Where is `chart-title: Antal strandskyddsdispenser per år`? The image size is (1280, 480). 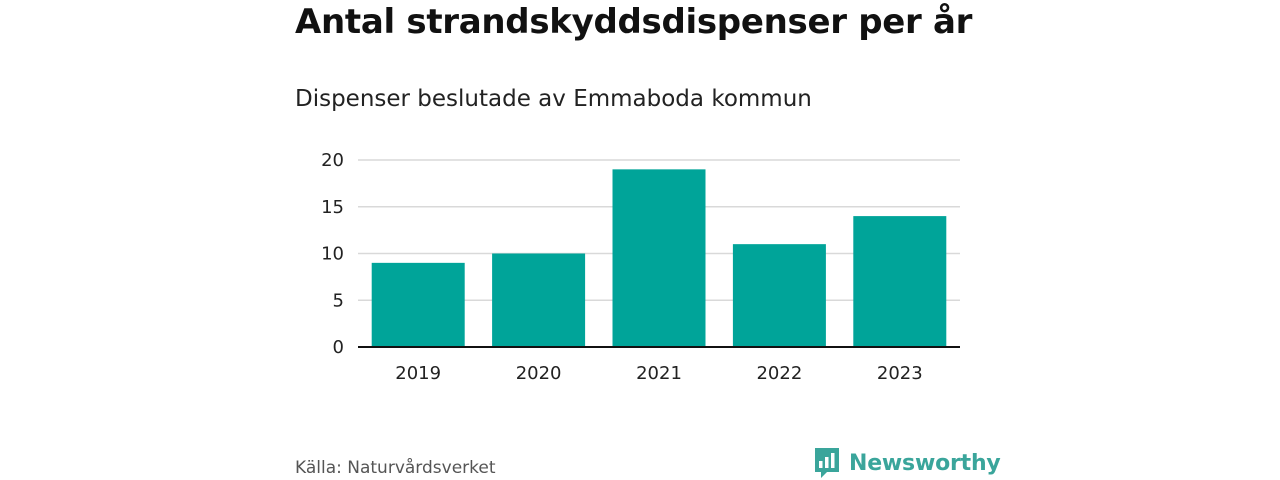
chart-title: Antal strandskyddsdispenser per år is located at coordinates (634, 22).